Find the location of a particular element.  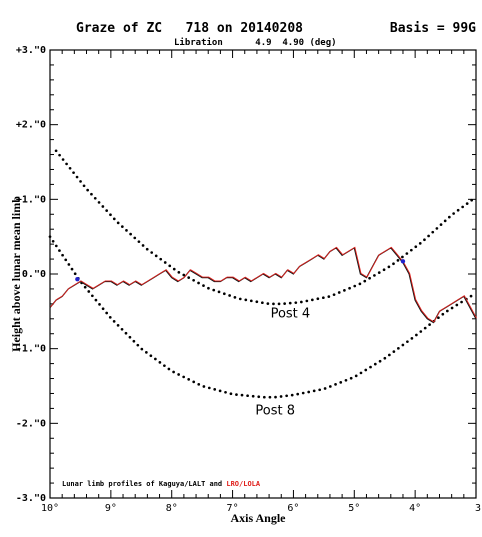

y-tick-label: -2."0 is located at coordinates (31, 423).